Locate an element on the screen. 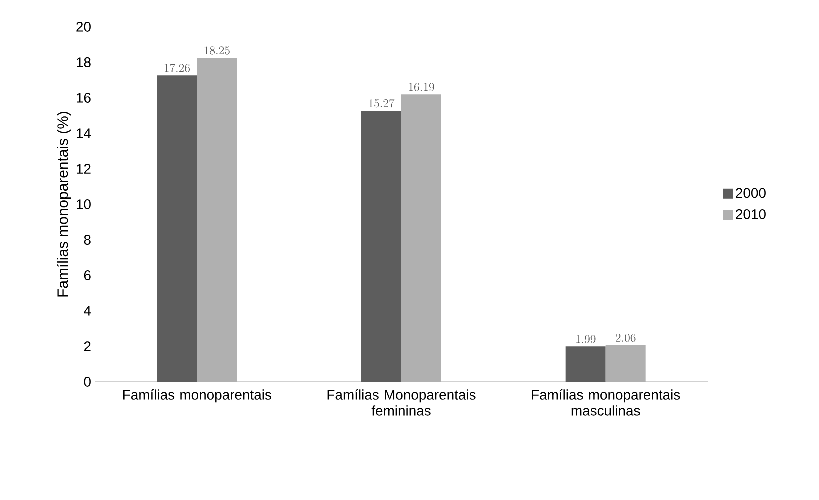  y-tick-label: 14 is located at coordinates (84, 133).